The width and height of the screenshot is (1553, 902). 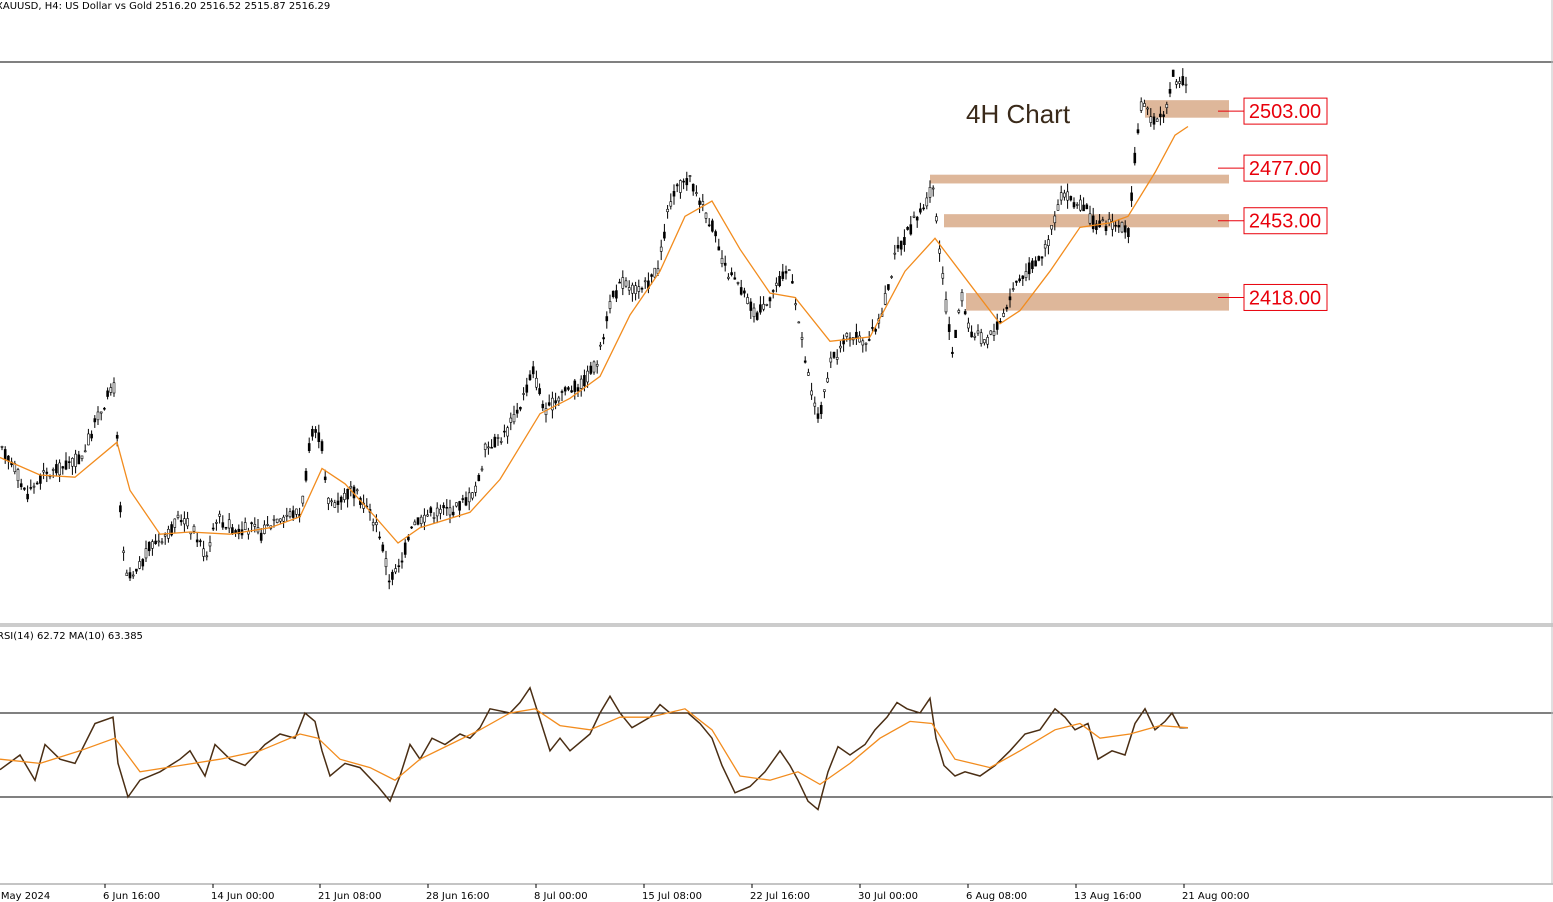 What do you see at coordinates (1285, 111) in the screenshot?
I see `level-label-box` at bounding box center [1285, 111].